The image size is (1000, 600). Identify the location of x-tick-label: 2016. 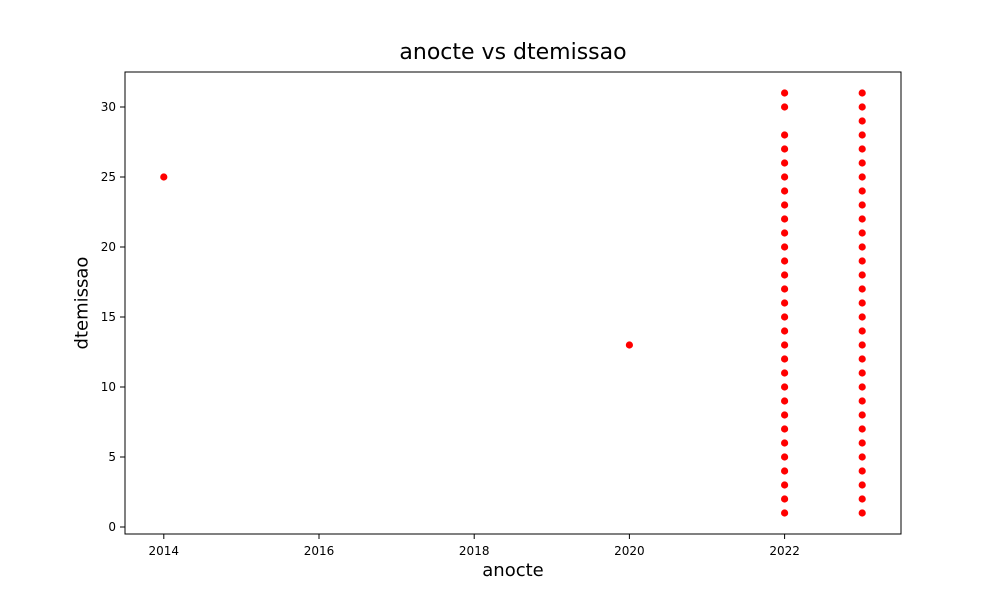
(319, 551).